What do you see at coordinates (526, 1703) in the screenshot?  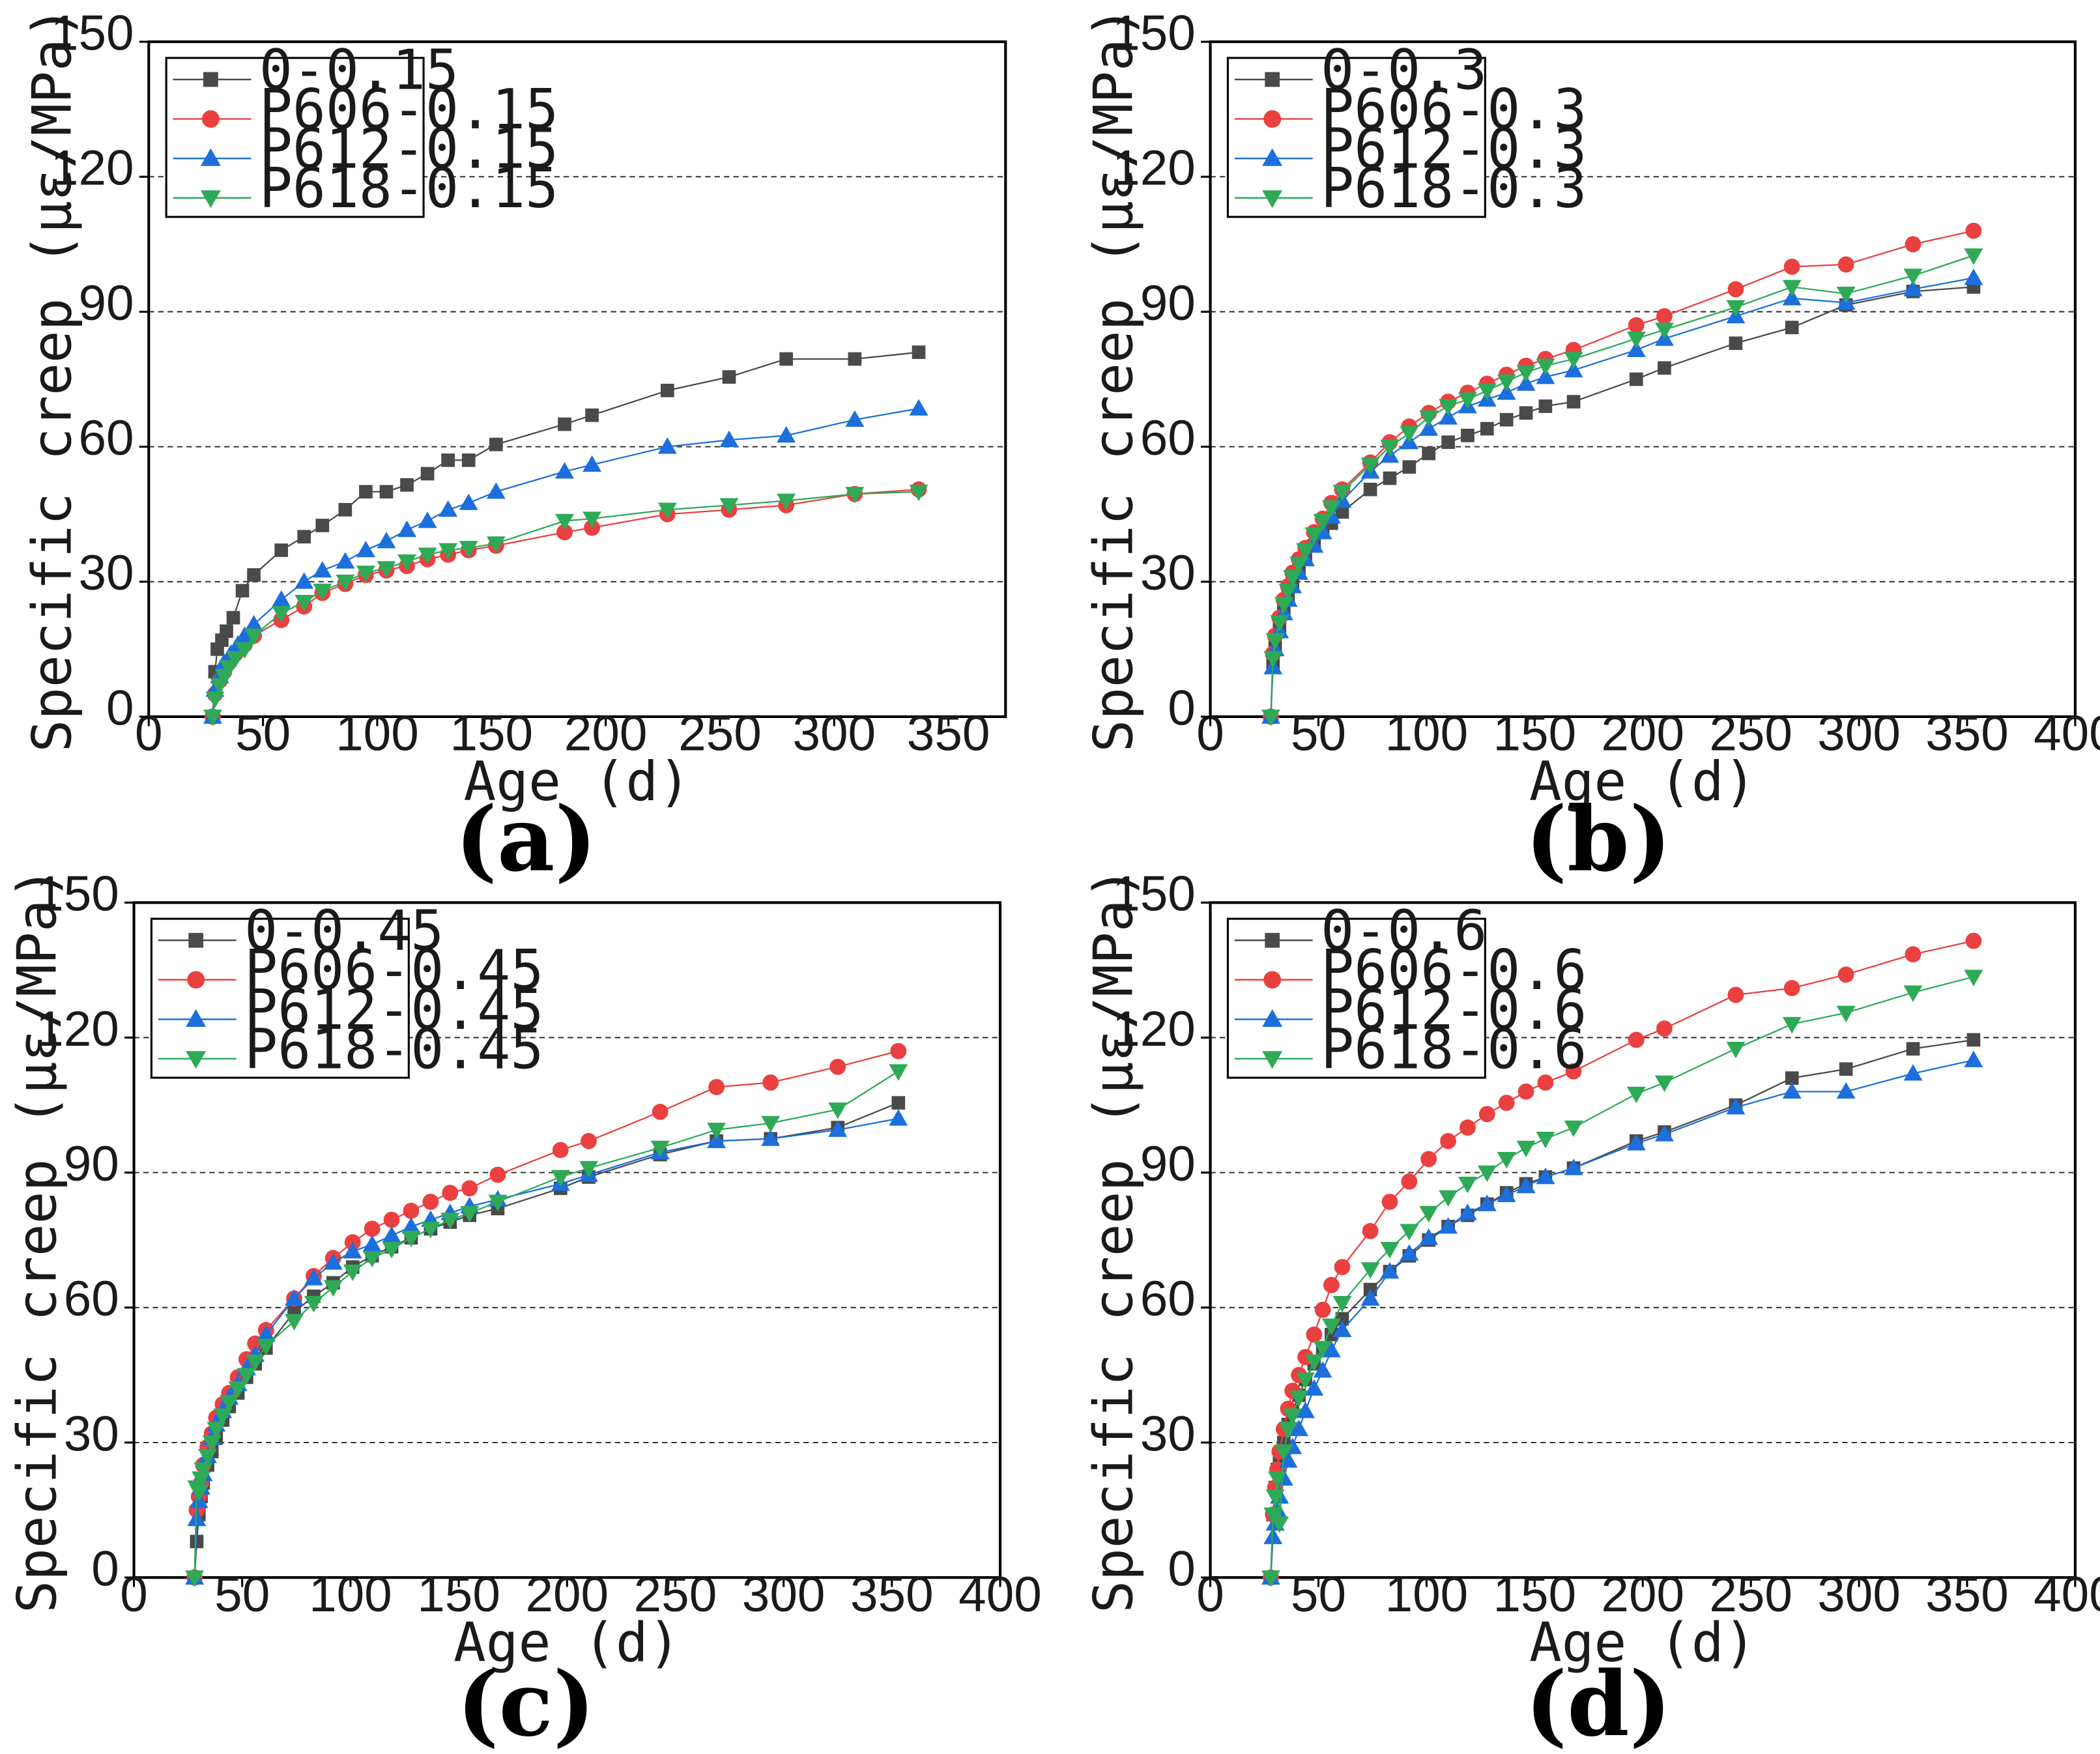 I see `panel-label: (c)` at bounding box center [526, 1703].